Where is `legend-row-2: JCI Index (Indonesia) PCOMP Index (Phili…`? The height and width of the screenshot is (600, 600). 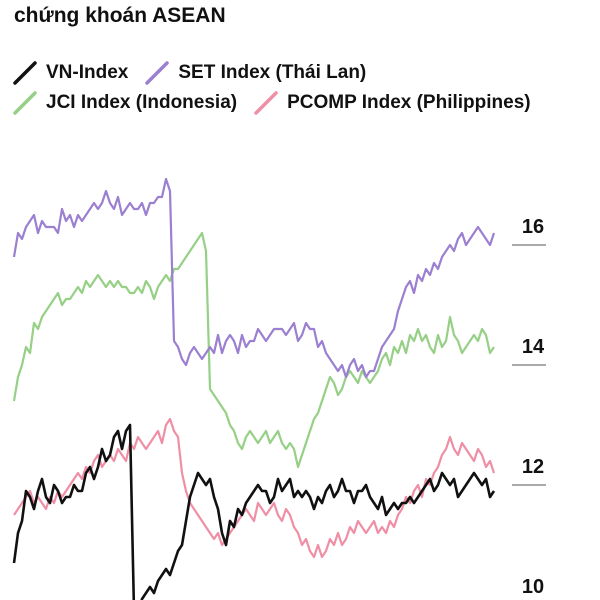
legend-row-2: JCI Index (Indonesia) PCOMP Index (Phili… is located at coordinates (300, 103).